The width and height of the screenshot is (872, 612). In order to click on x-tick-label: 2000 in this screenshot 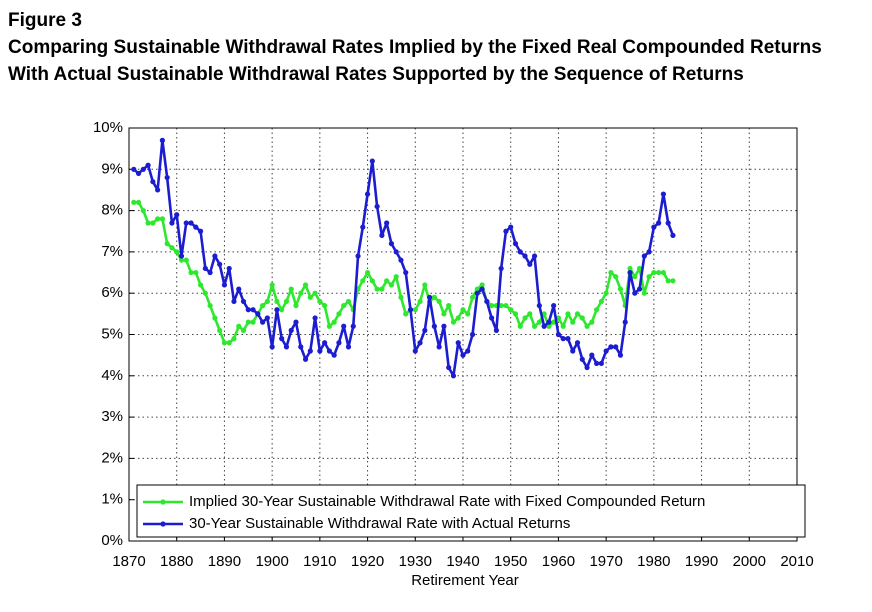, I will do `click(749, 561)`.